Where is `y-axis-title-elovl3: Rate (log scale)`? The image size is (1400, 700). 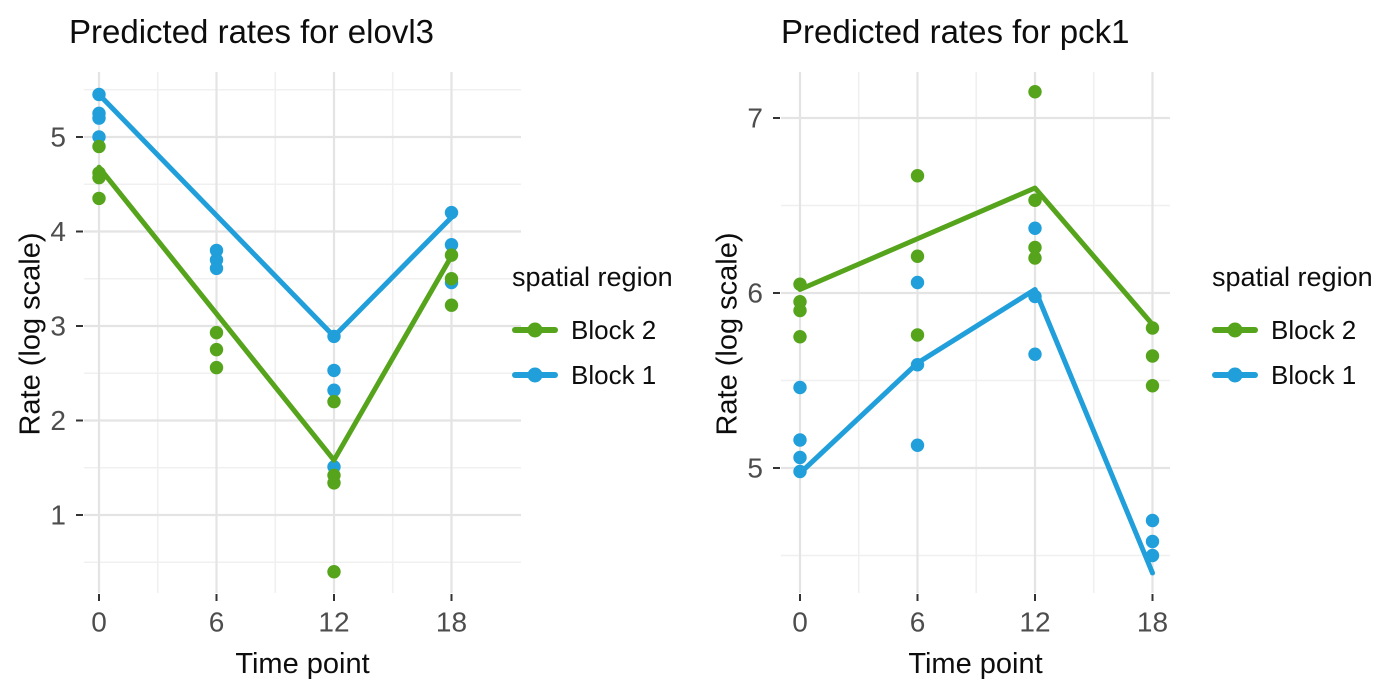
y-axis-title-elovl3: Rate (log scale) is located at coordinates (30, 334).